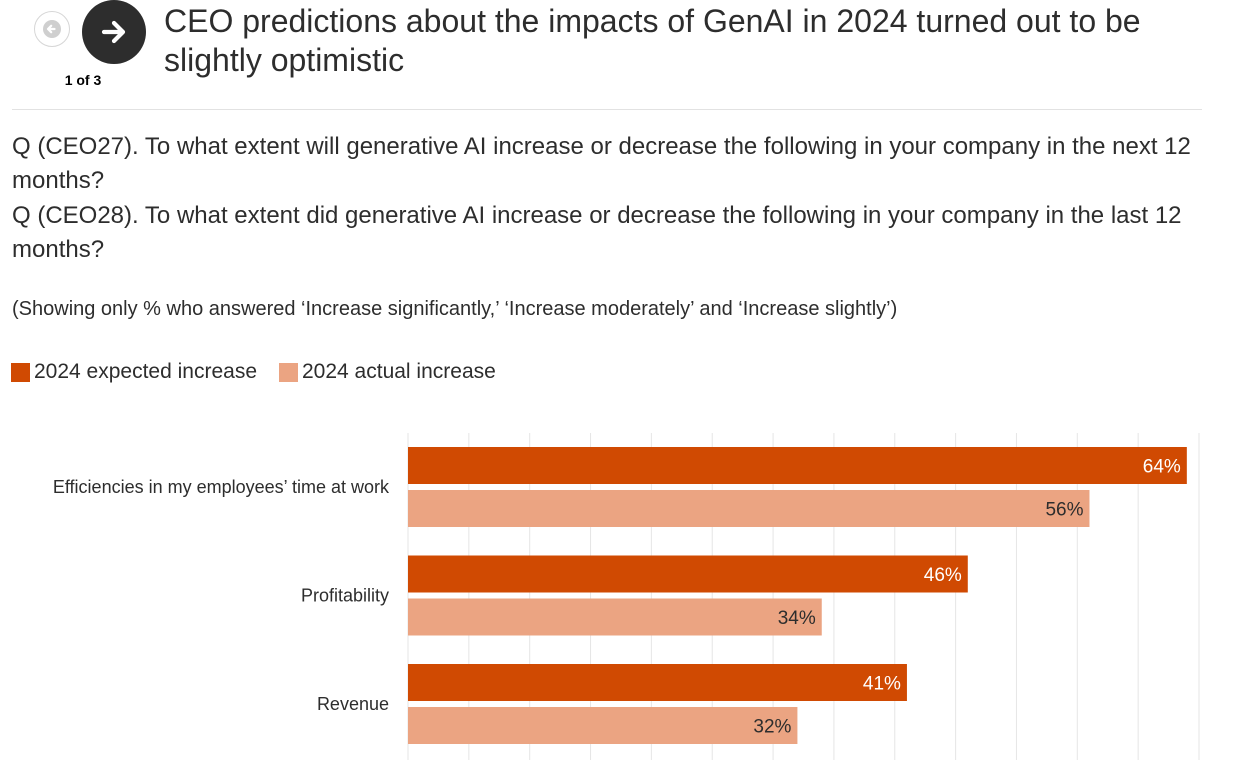  I want to click on previous-slide-button, so click(52, 29).